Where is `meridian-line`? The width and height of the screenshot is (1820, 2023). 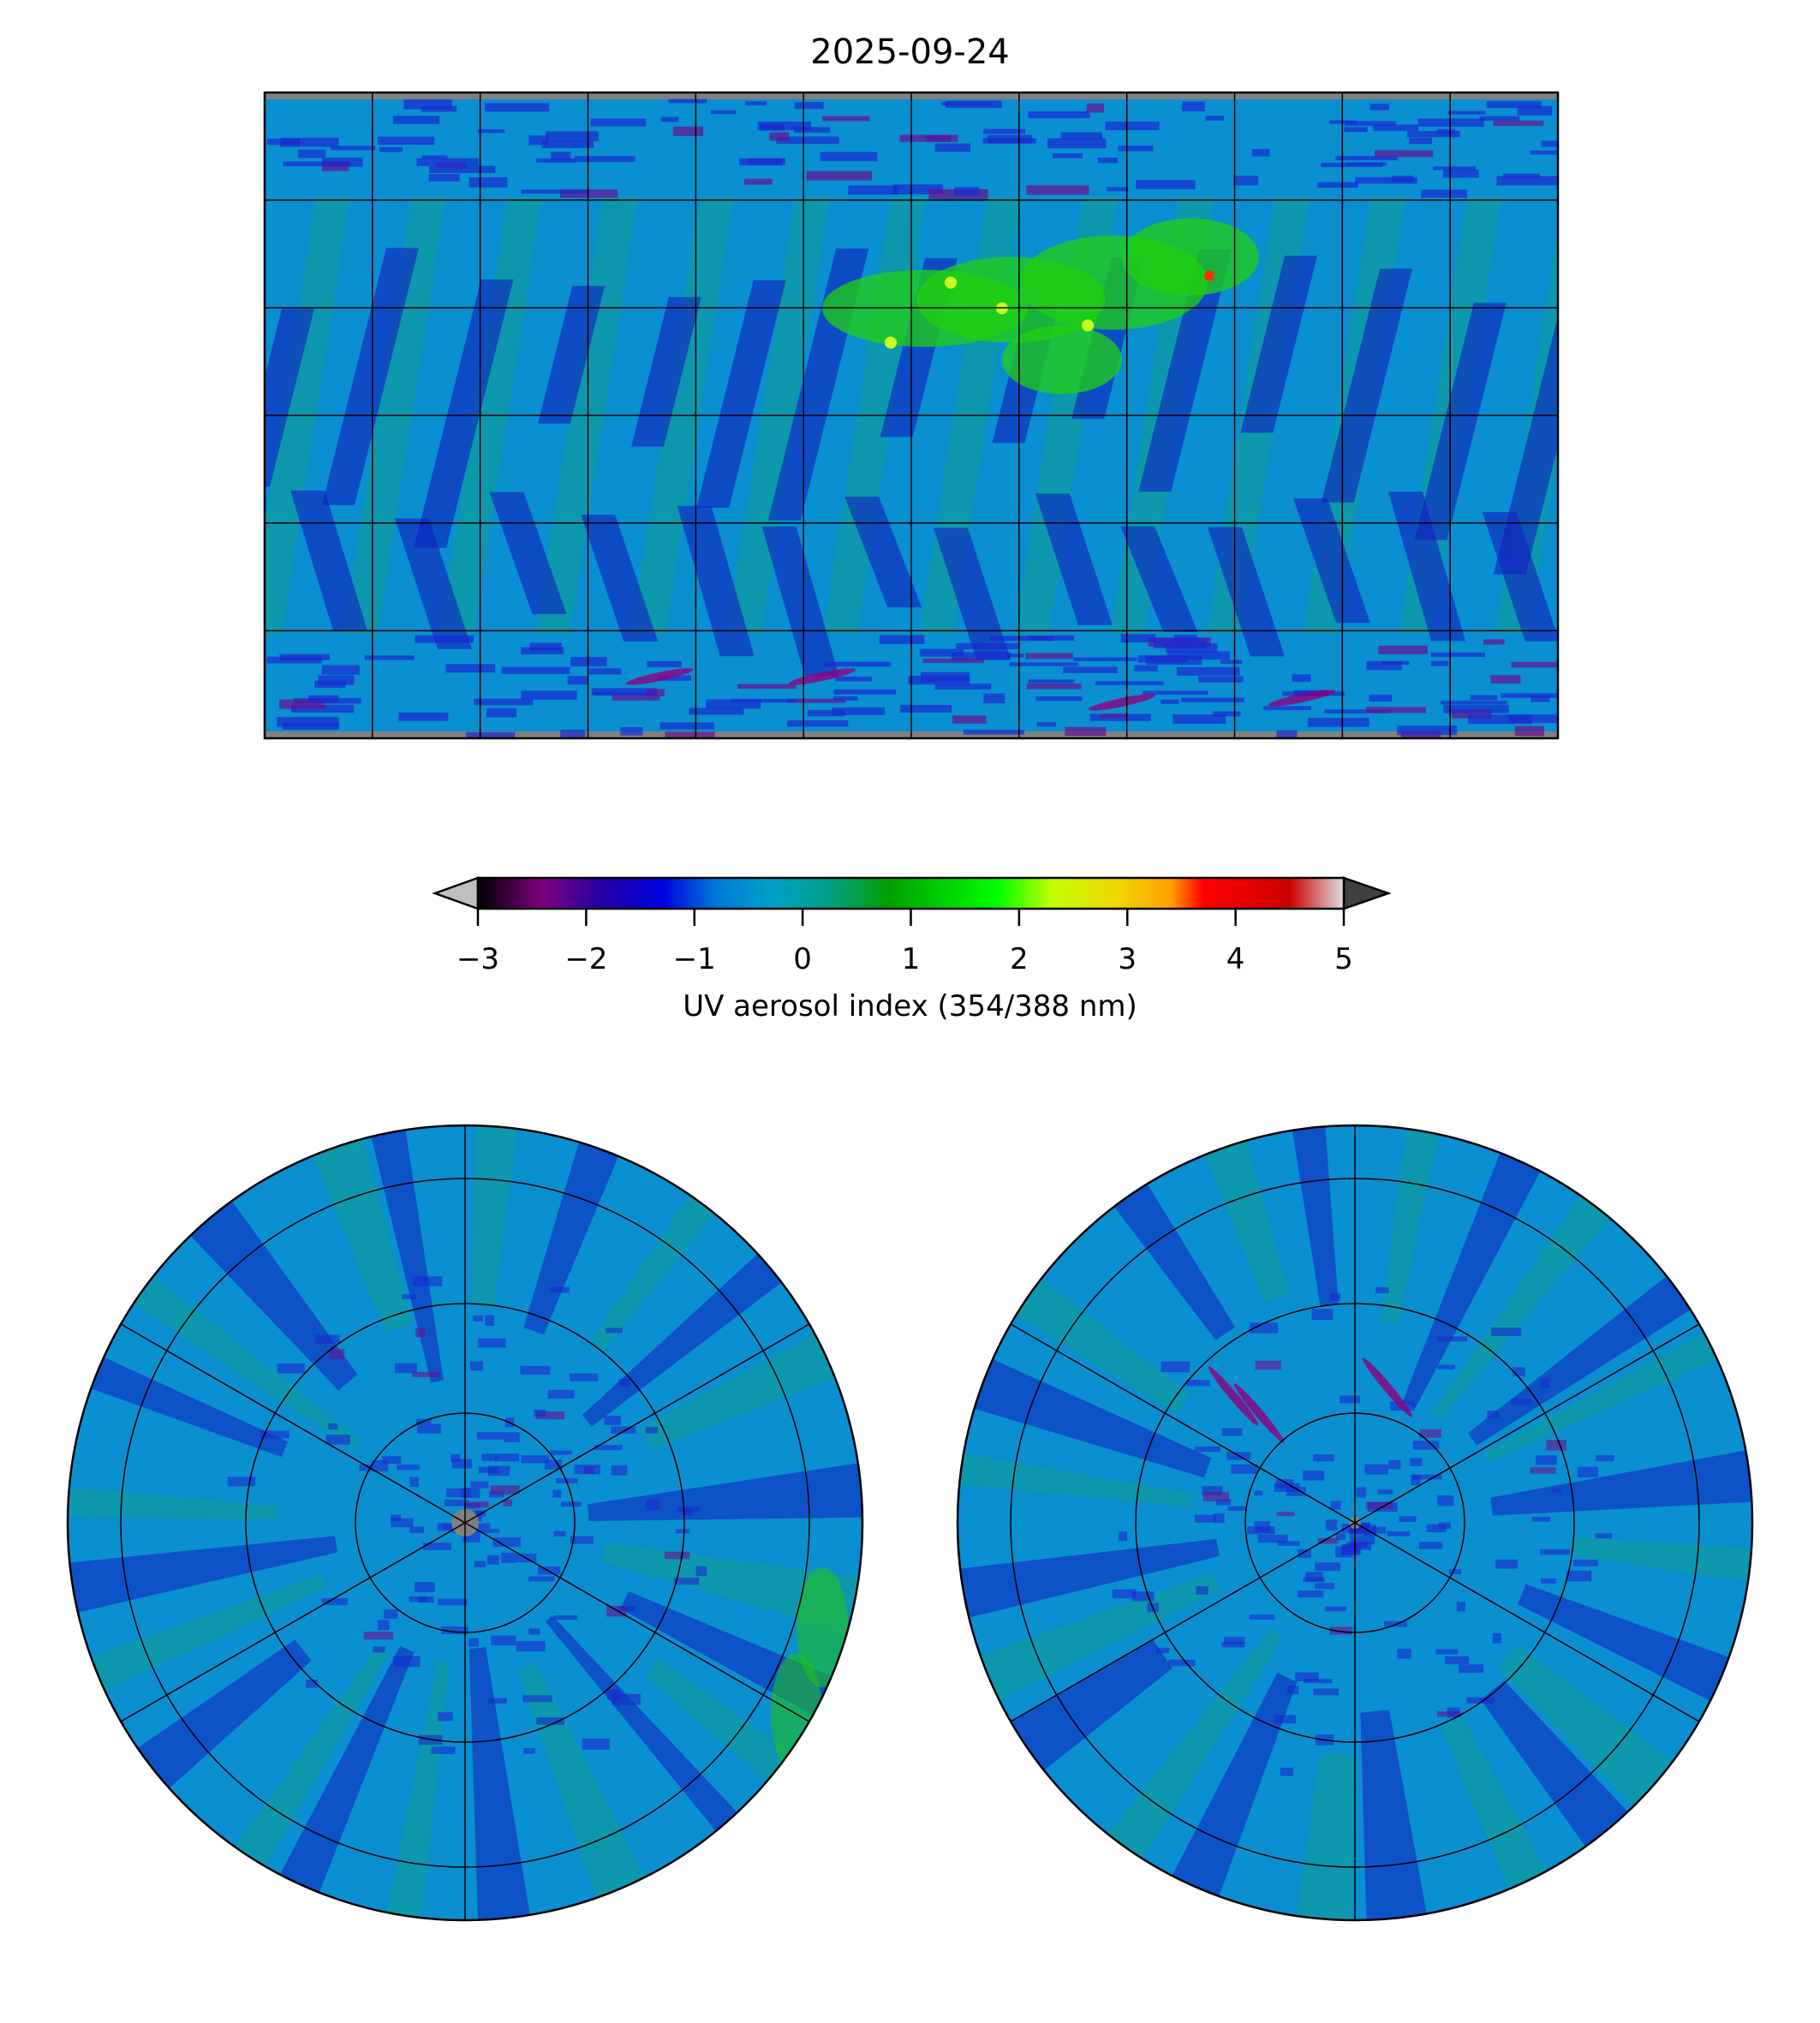 meridian-line is located at coordinates (1529, 1422).